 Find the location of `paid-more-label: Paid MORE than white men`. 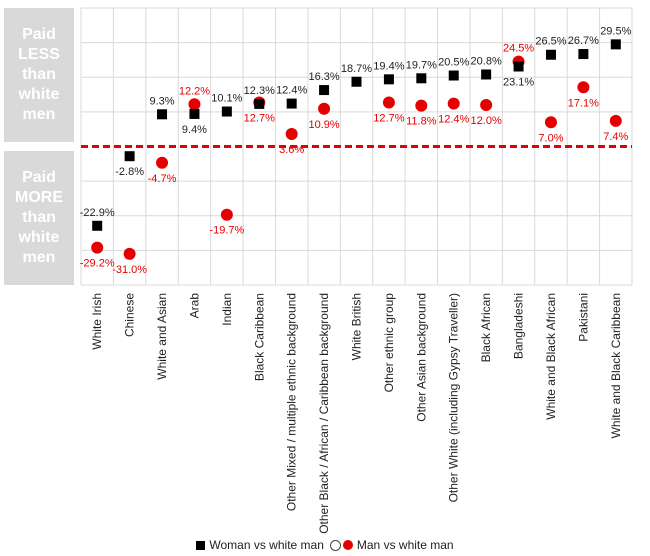

paid-more-label: Paid MORE than white men is located at coordinates (39, 217).